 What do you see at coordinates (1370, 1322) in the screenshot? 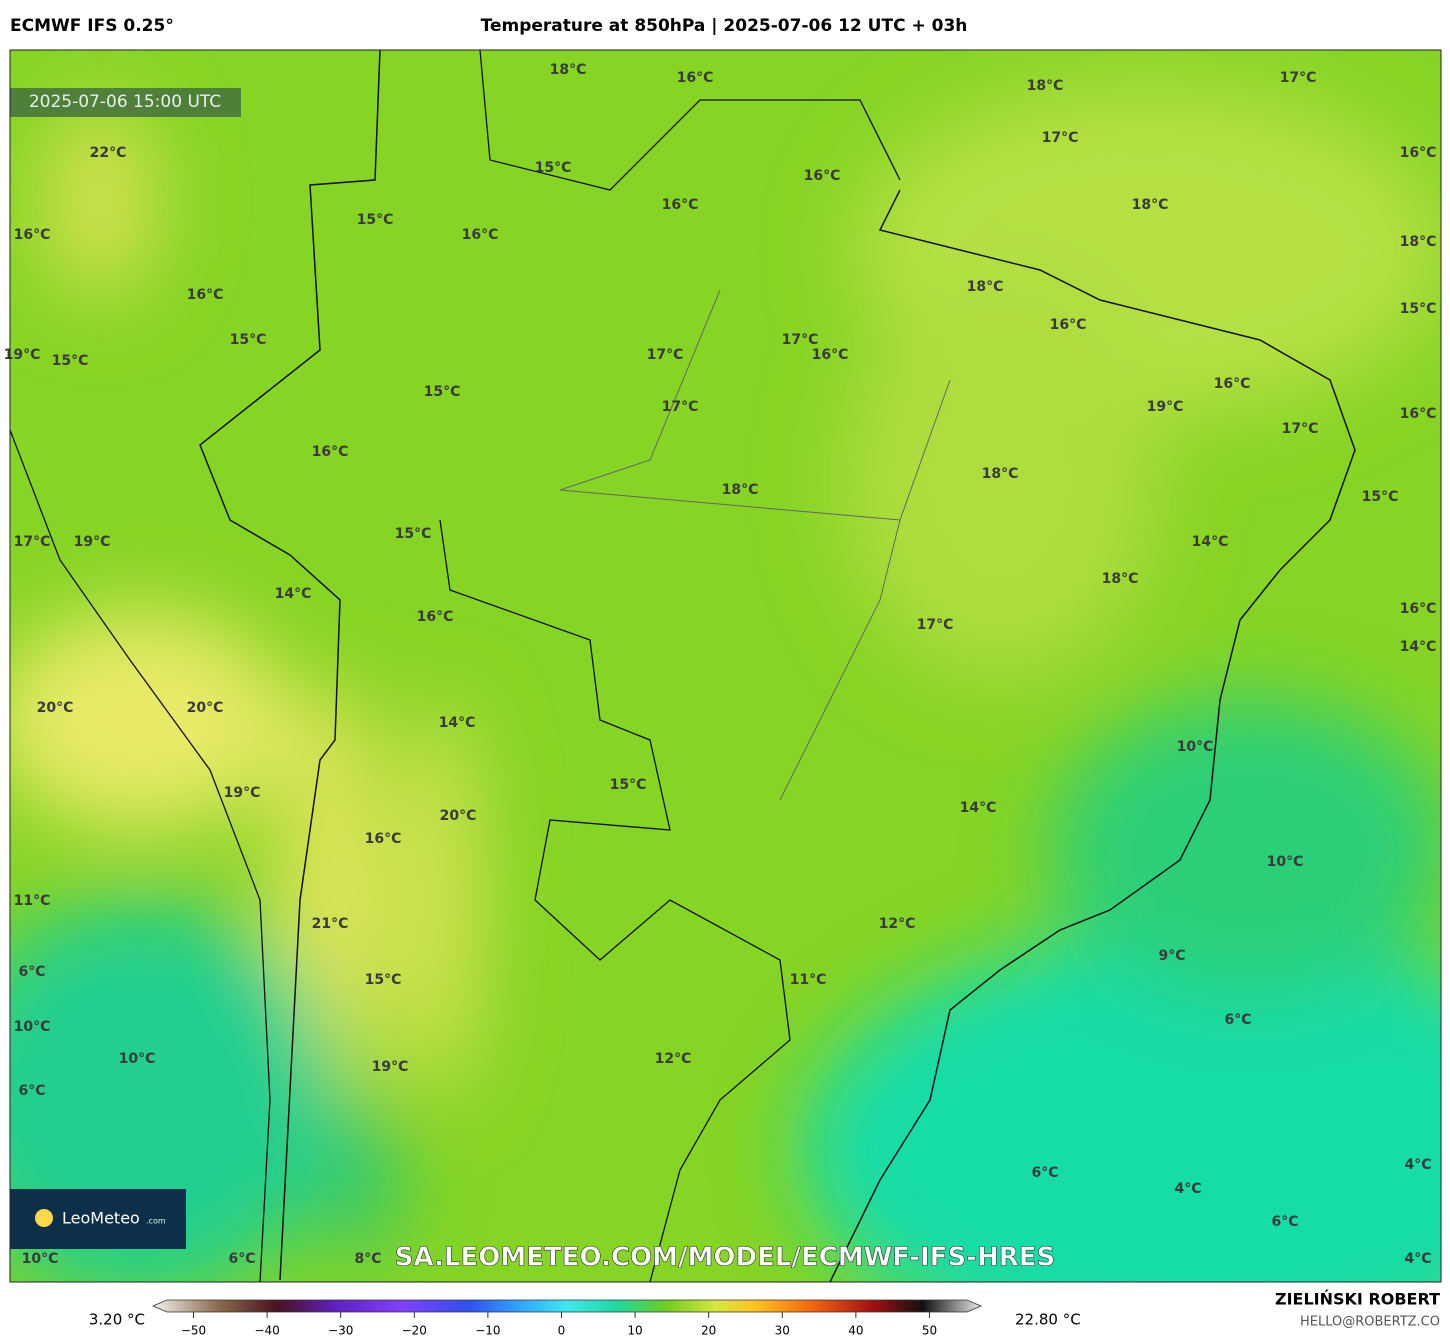
I see `email: HELLO@ROBERTZ.CO` at bounding box center [1370, 1322].